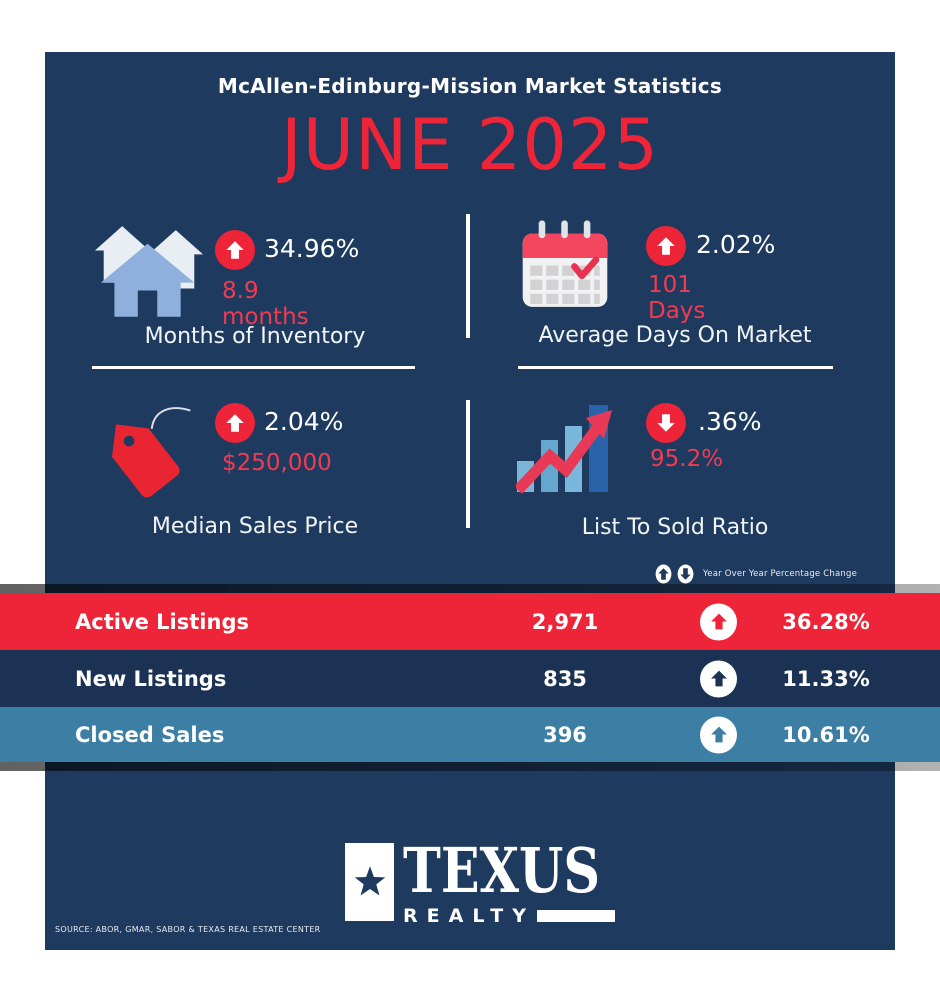 The height and width of the screenshot is (1000, 940). What do you see at coordinates (468, 276) in the screenshot?
I see `vertical-divider-top` at bounding box center [468, 276].